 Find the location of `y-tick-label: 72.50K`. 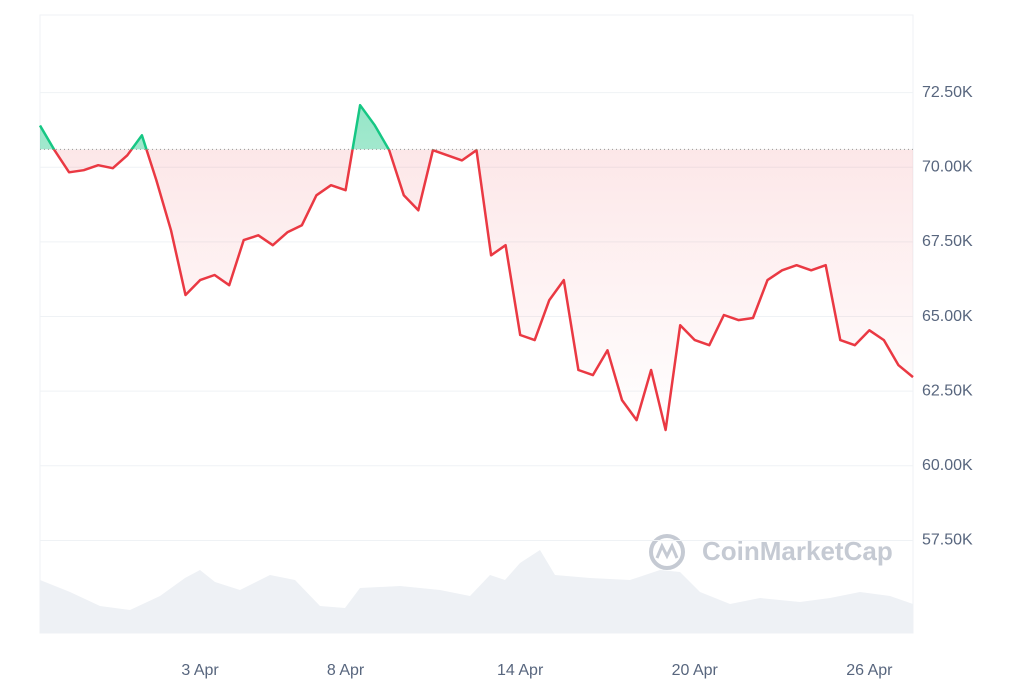

y-tick-label: 72.50K is located at coordinates (947, 92).